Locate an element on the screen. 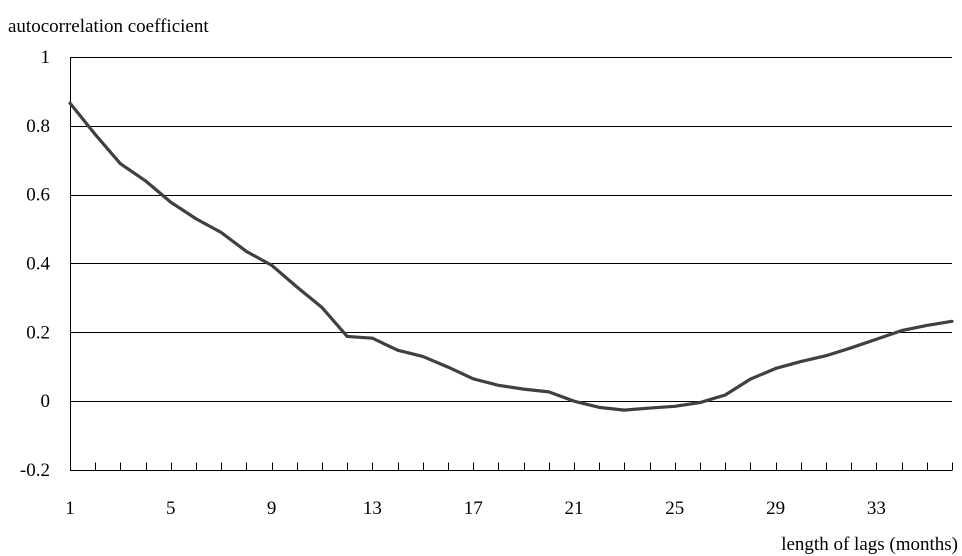  x-tick-label: 29 is located at coordinates (775, 508).